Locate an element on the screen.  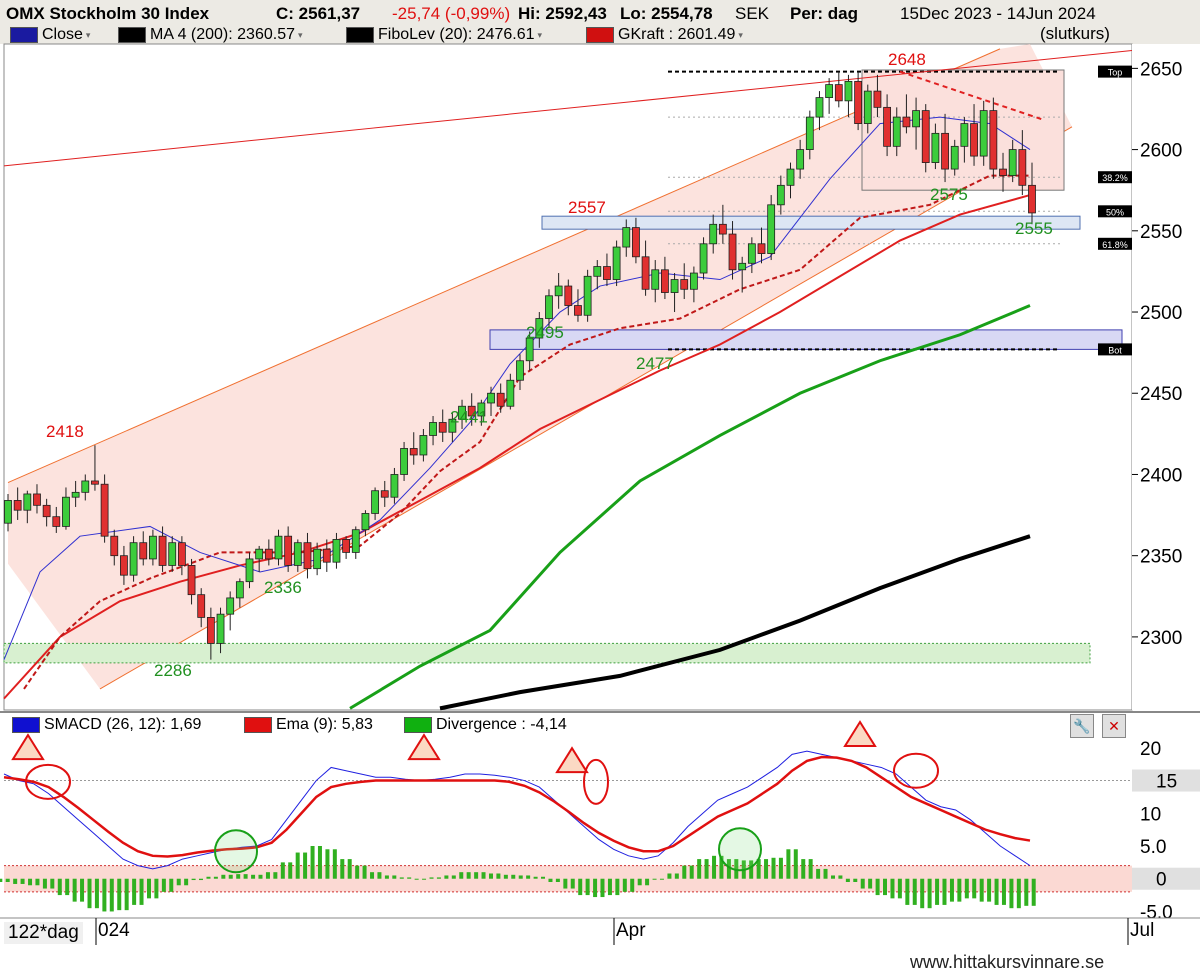
legend-ema: Ema (9): 5,83 is located at coordinates (308, 725).